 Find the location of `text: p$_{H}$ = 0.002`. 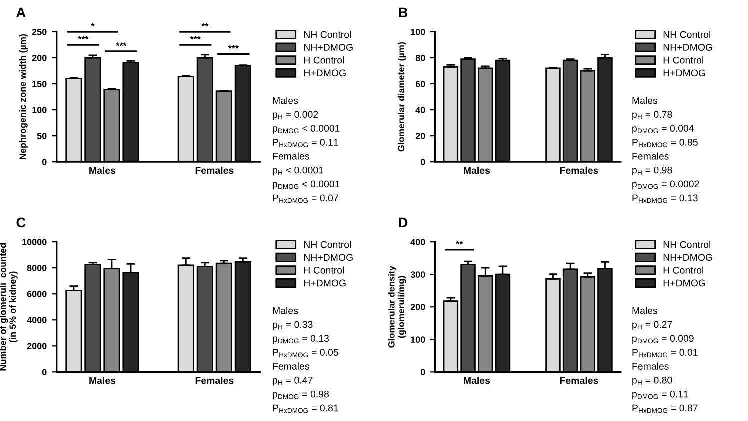

text: p$_{H}$ = 0.002 is located at coordinates (295, 115).